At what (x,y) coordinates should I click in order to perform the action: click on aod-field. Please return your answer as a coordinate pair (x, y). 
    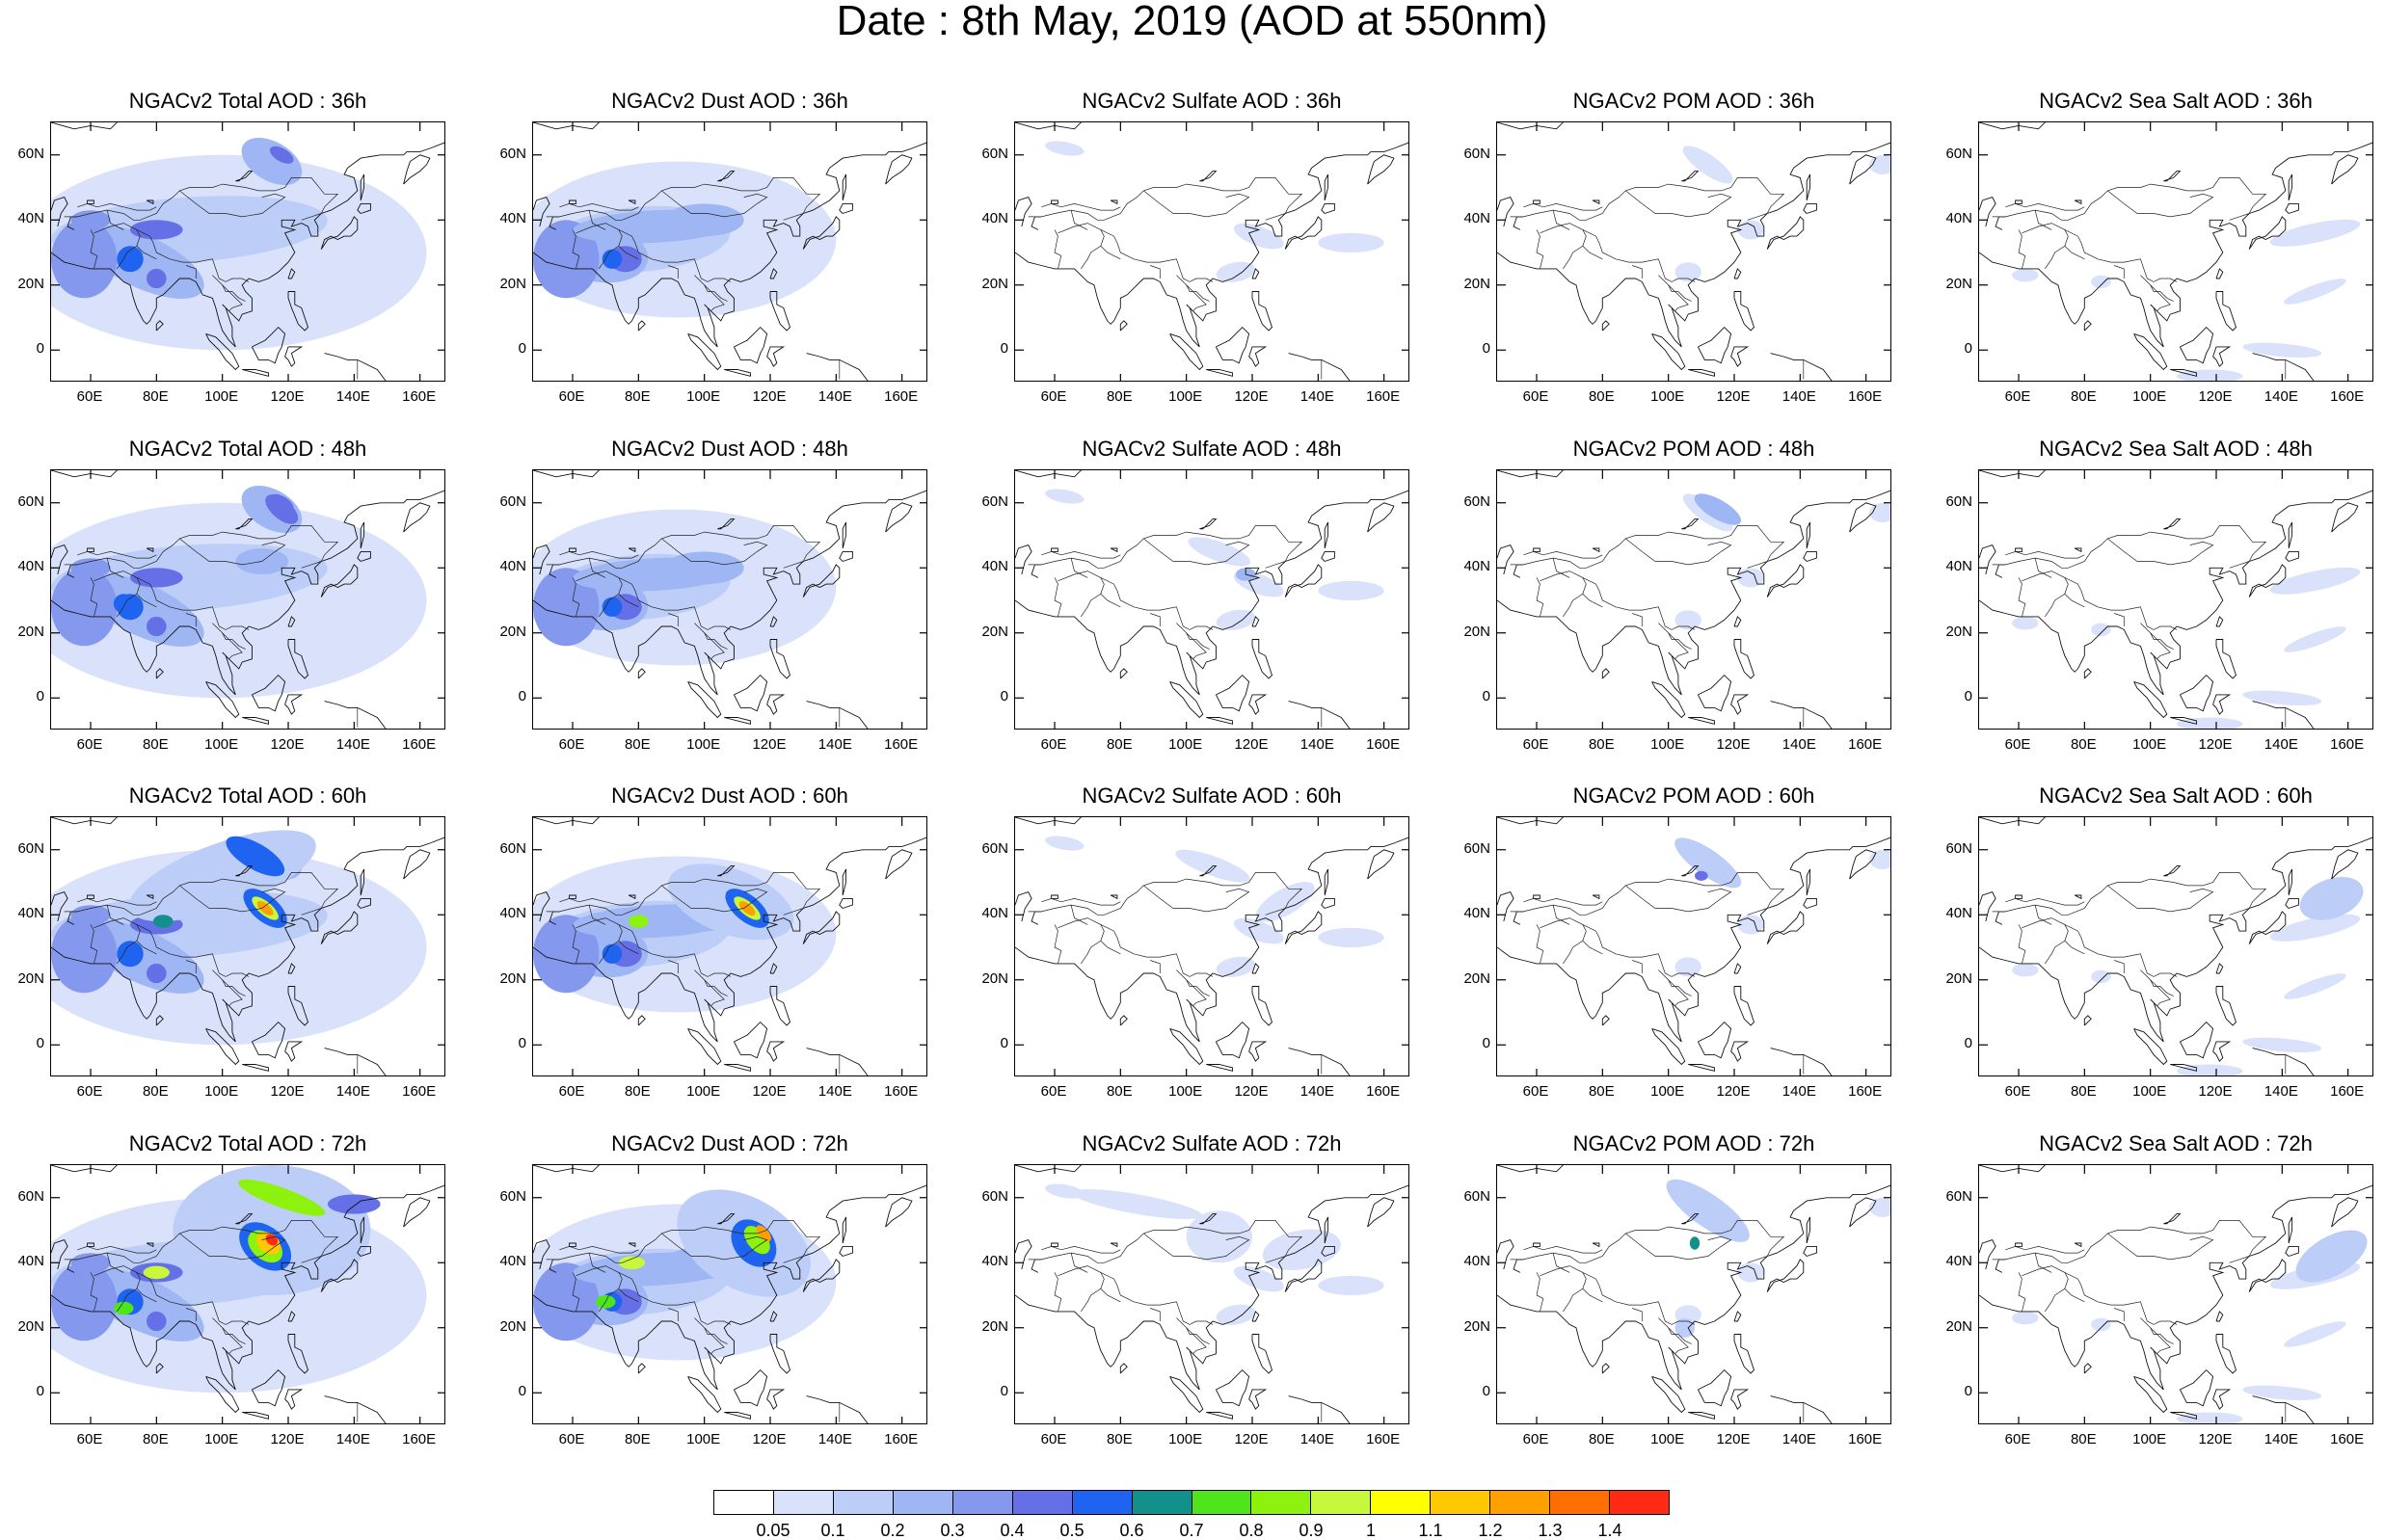
    Looking at the image, I should click on (2175, 251).